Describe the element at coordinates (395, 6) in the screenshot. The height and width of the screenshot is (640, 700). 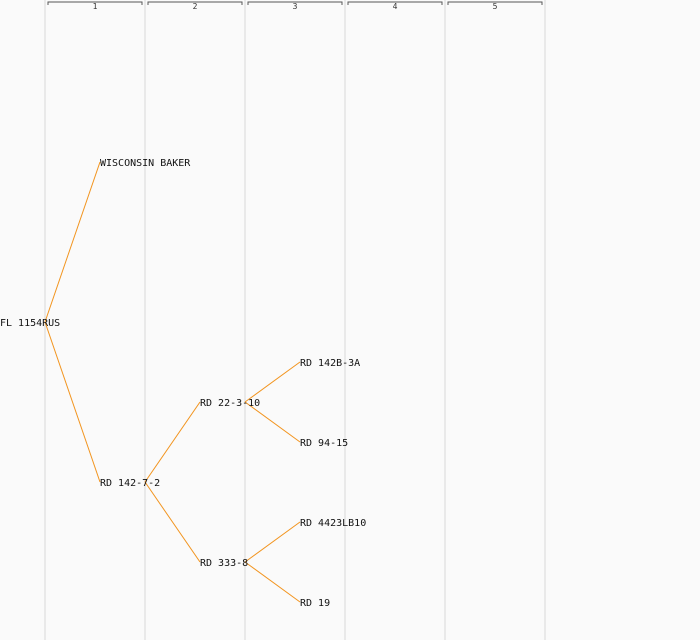
I see `generation-label: 4` at that location.